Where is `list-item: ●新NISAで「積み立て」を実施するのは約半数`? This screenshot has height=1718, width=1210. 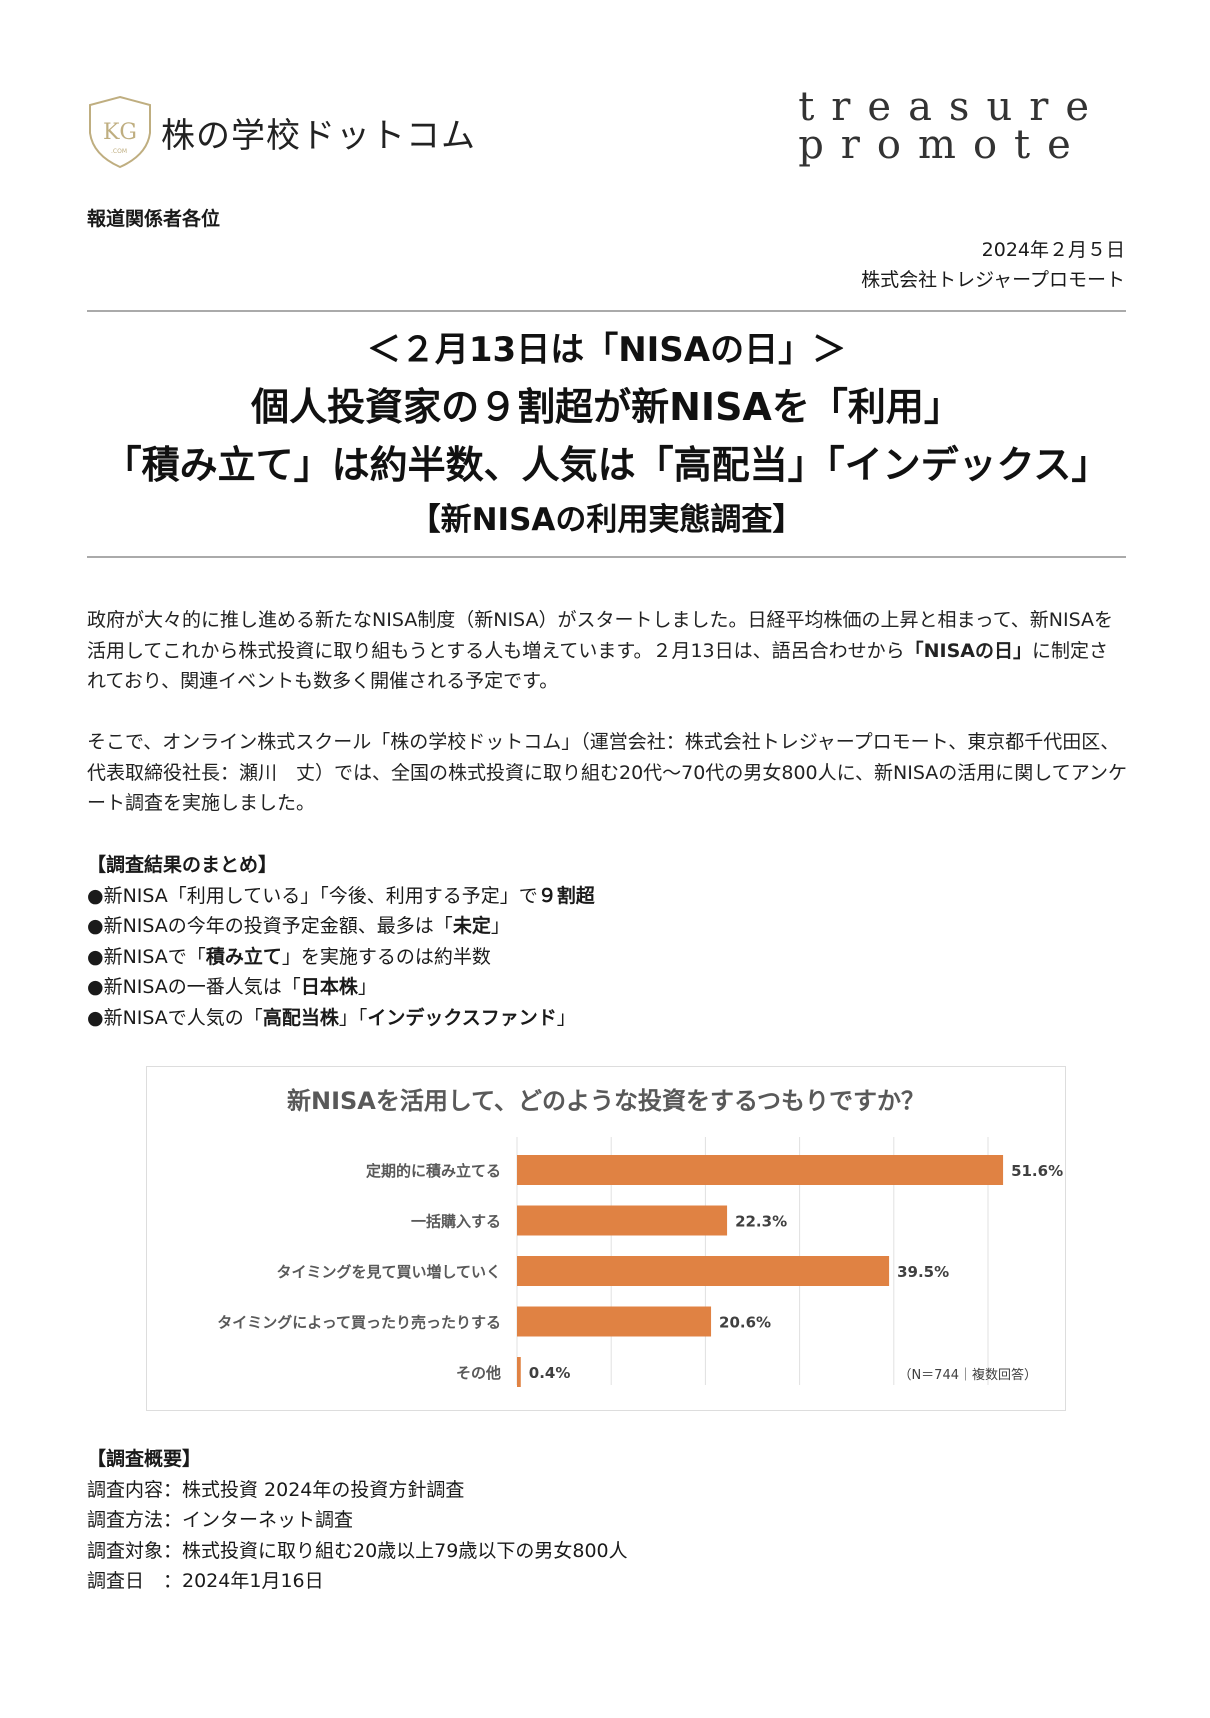 list-item: ●新NISAで「積み立て」を実施するのは約半数 is located at coordinates (341, 957).